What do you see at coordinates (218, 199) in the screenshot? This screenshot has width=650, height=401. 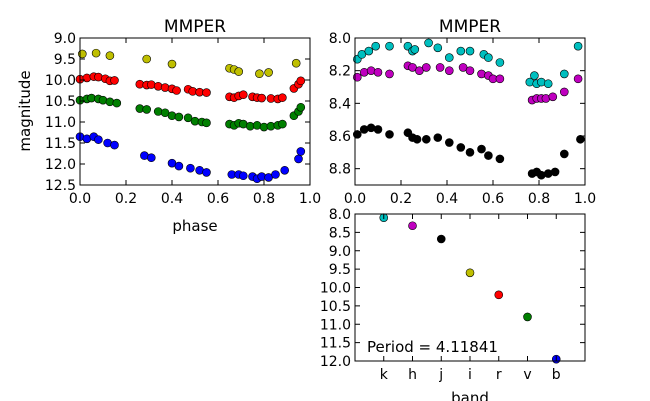 I see `panel-left-xtick-label: 0.6` at bounding box center [218, 199].